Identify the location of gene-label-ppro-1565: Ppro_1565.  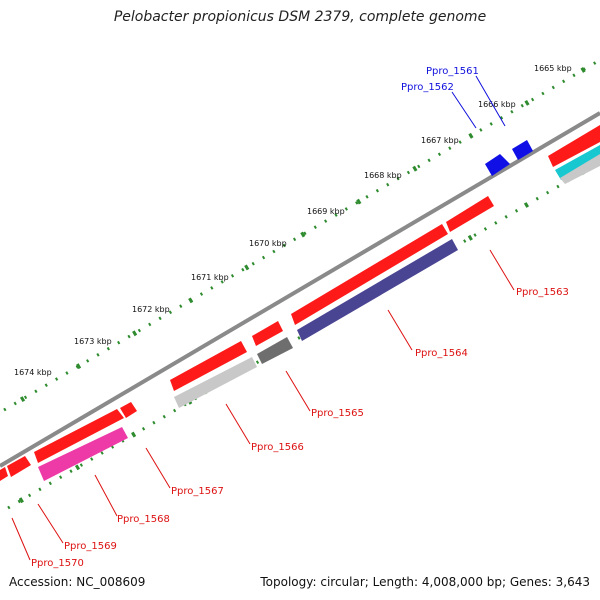
(337, 413).